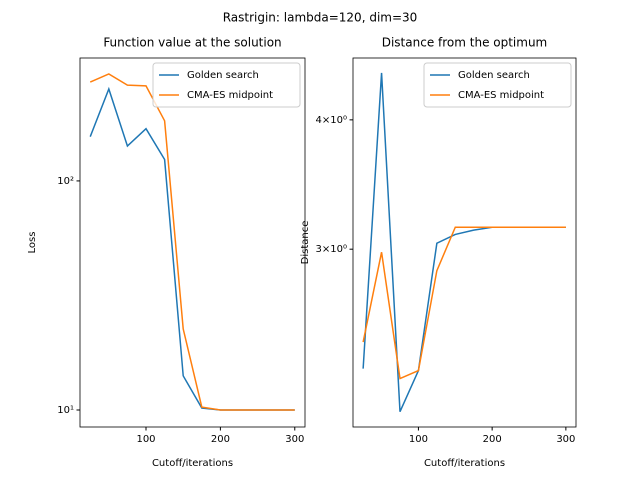 Image resolution: width=640 pixels, height=480 pixels. Describe the element at coordinates (464, 303) in the screenshot. I see `line` at that location.